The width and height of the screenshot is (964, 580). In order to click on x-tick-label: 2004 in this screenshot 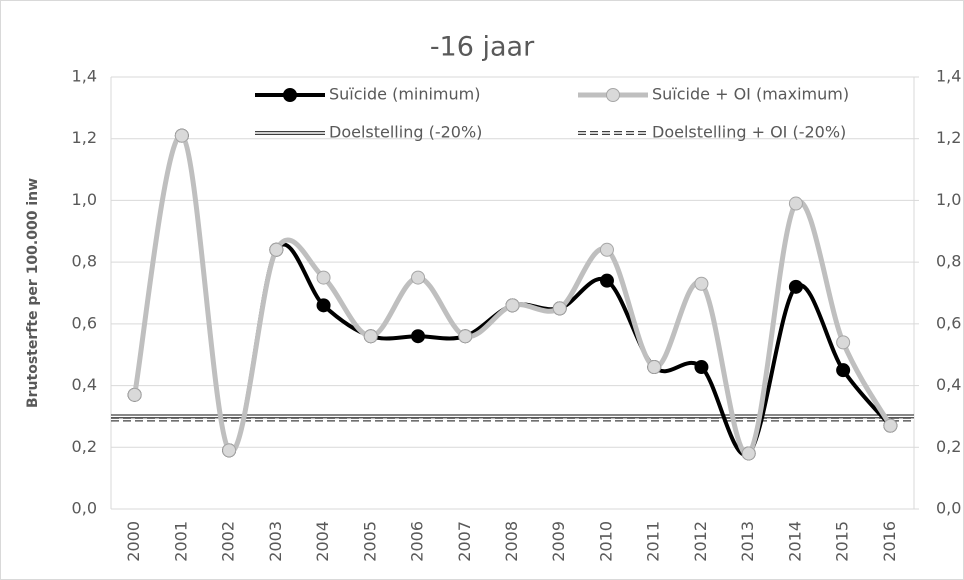, I will do `click(322, 541)`.